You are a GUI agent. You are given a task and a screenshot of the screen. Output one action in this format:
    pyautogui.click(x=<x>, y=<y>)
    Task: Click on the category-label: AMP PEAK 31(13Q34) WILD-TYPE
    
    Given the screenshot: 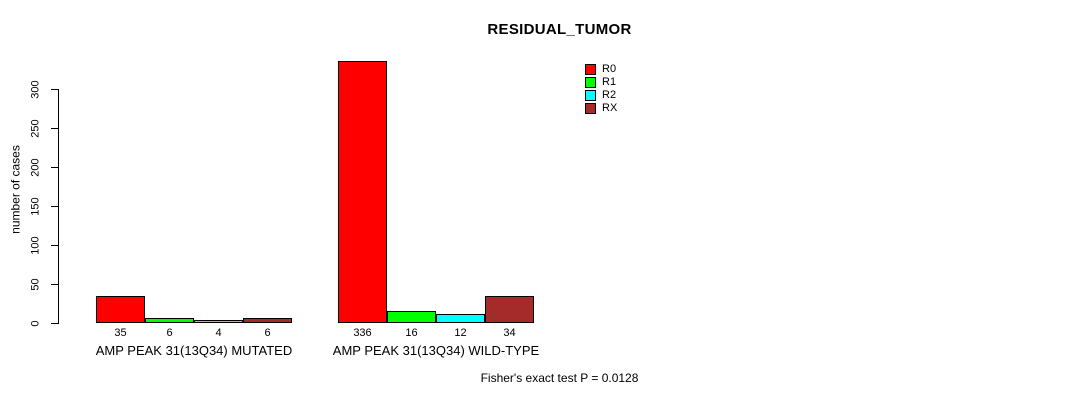 What is the action you would take?
    pyautogui.click(x=436, y=350)
    